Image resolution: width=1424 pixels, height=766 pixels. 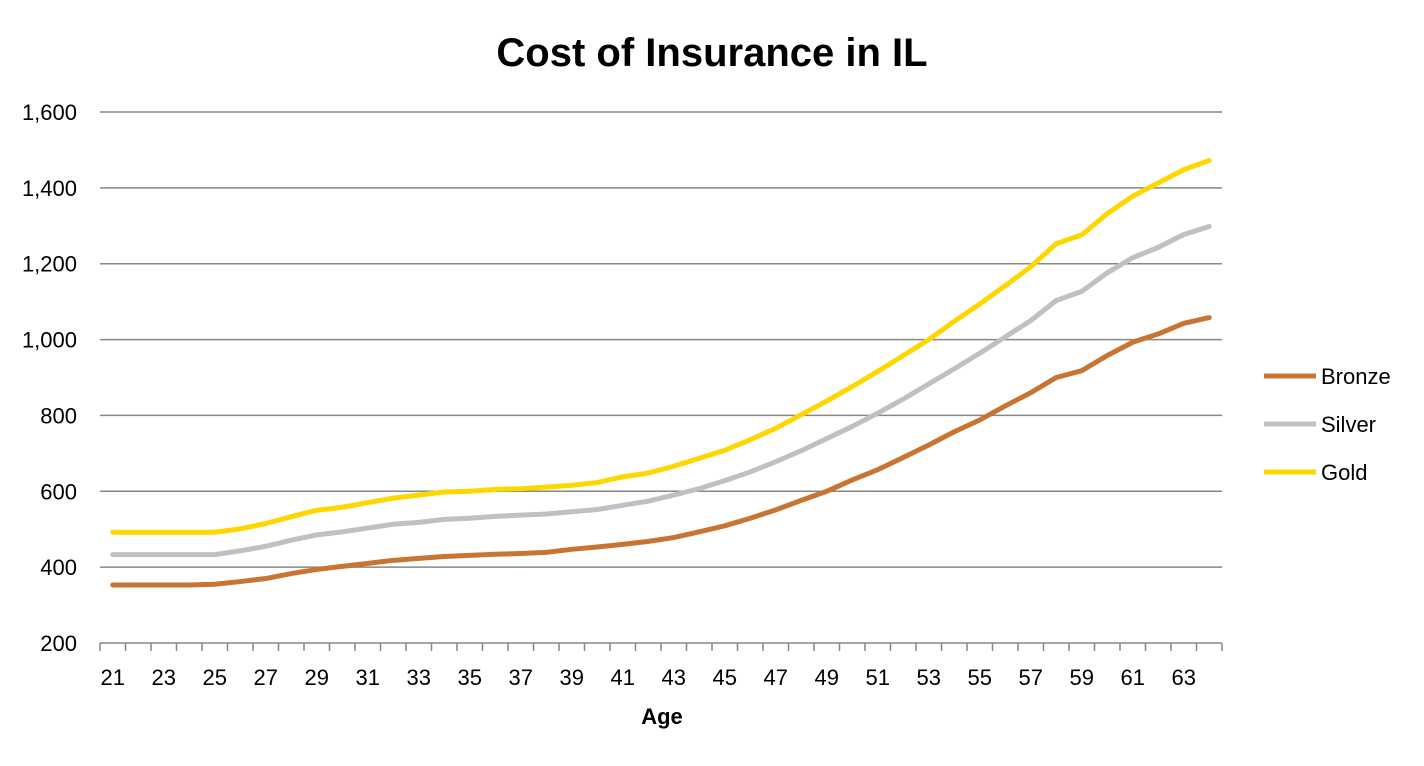 I want to click on x-tick-label: 55, so click(x=980, y=677).